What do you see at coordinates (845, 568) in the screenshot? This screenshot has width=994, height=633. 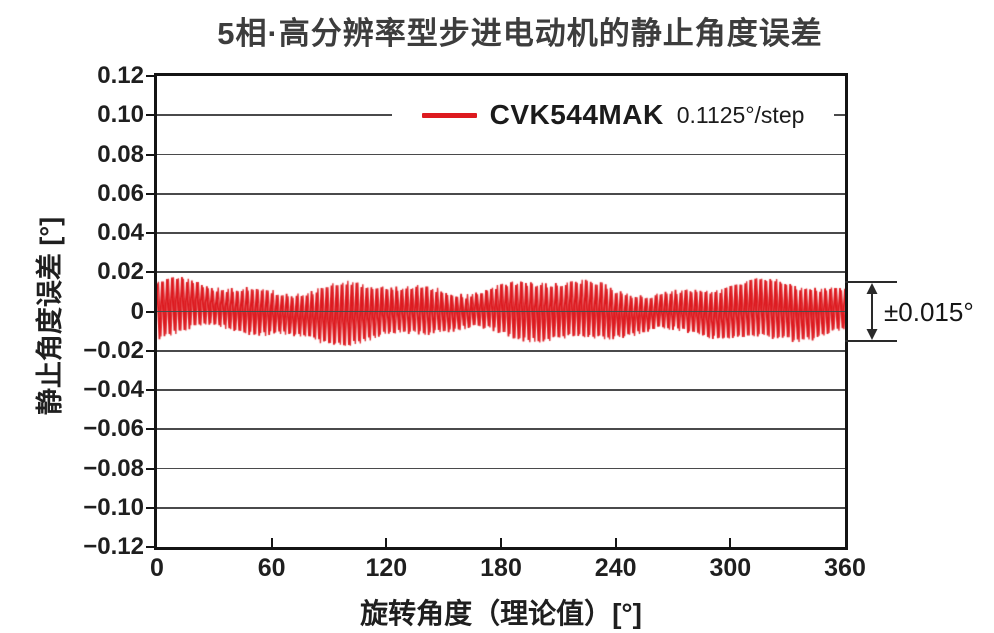 I see `x-tick-label: 360` at bounding box center [845, 568].